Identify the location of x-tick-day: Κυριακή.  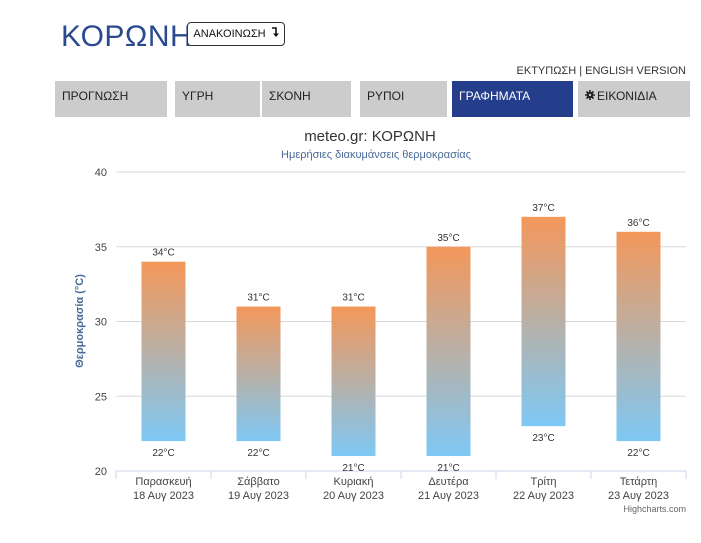
(353, 482).